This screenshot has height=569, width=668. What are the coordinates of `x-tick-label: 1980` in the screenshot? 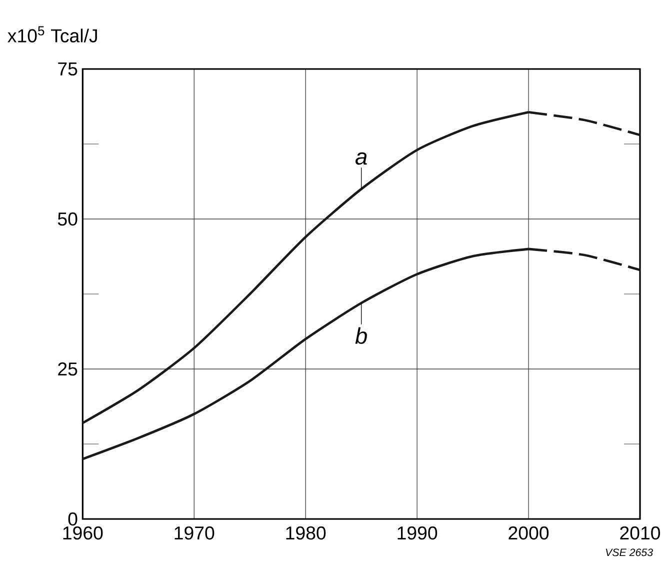 It's located at (306, 533).